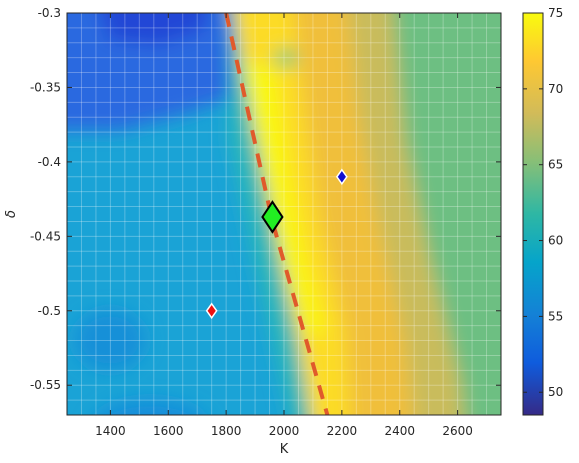  I want to click on x-tick-label: 1800, so click(226, 431).